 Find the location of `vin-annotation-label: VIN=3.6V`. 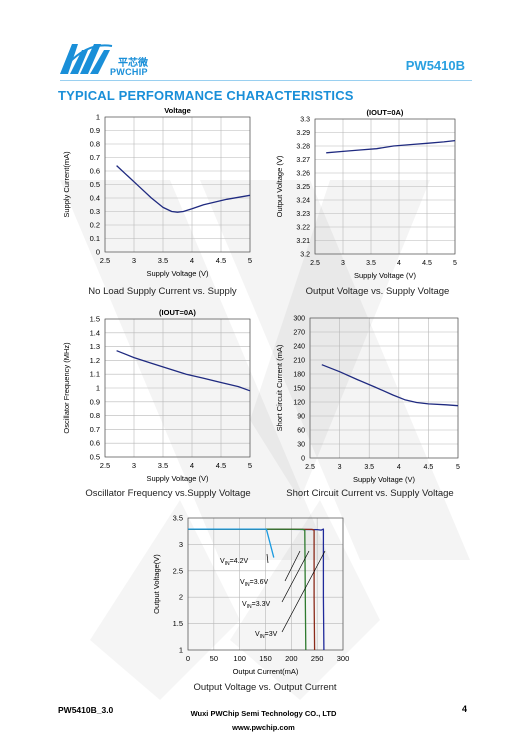

vin-annotation-label: VIN=3.6V is located at coordinates (254, 583).